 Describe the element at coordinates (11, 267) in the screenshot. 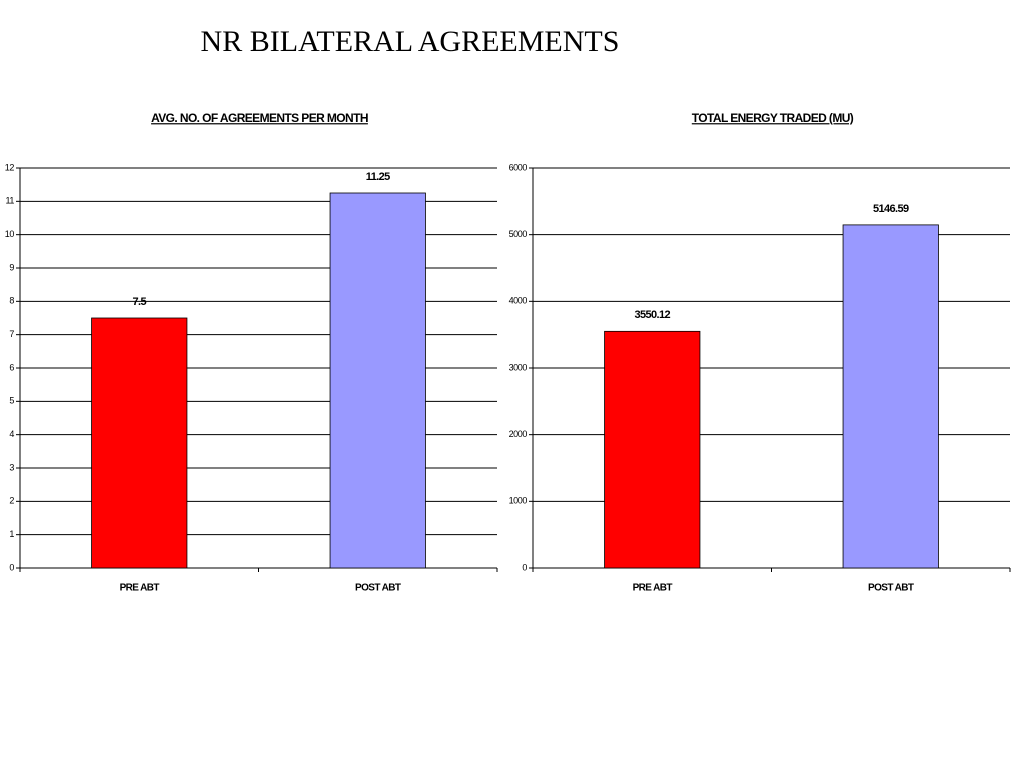

I see `y-tick-label: 9` at that location.